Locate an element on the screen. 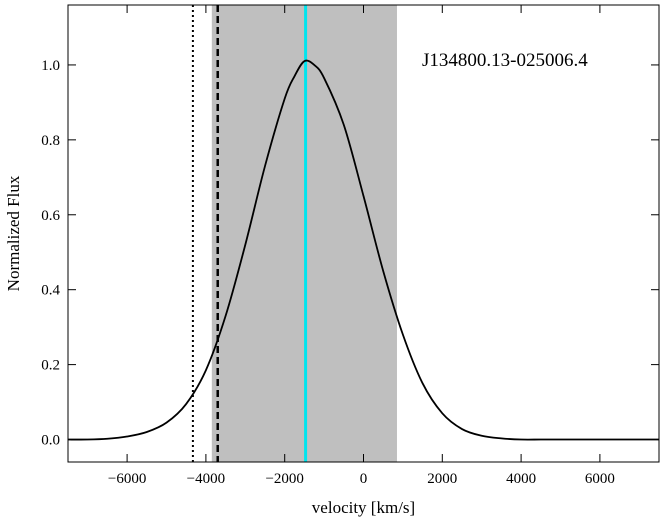  x-tick-label: −4000 is located at coordinates (206, 479).